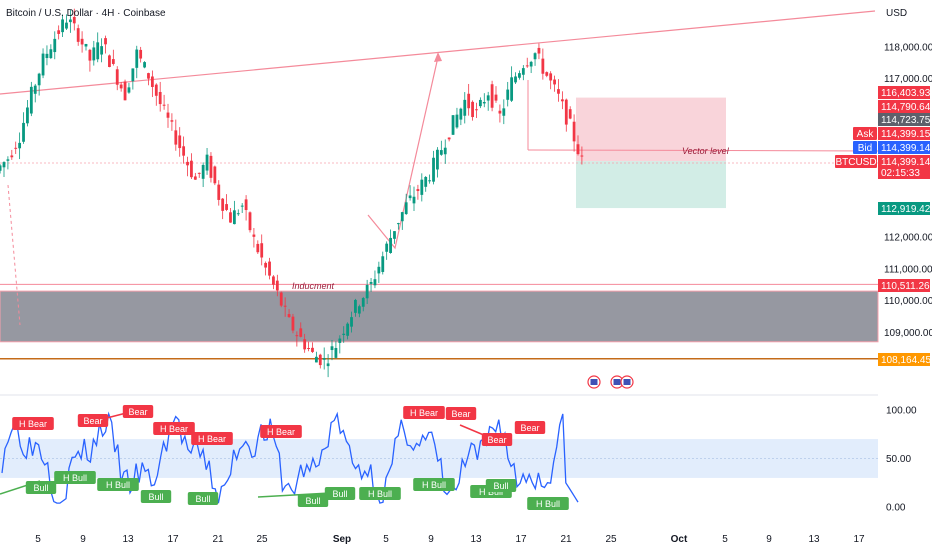  Describe the element at coordinates (904, 167) in the screenshot. I see `price-tag-last` at that location.